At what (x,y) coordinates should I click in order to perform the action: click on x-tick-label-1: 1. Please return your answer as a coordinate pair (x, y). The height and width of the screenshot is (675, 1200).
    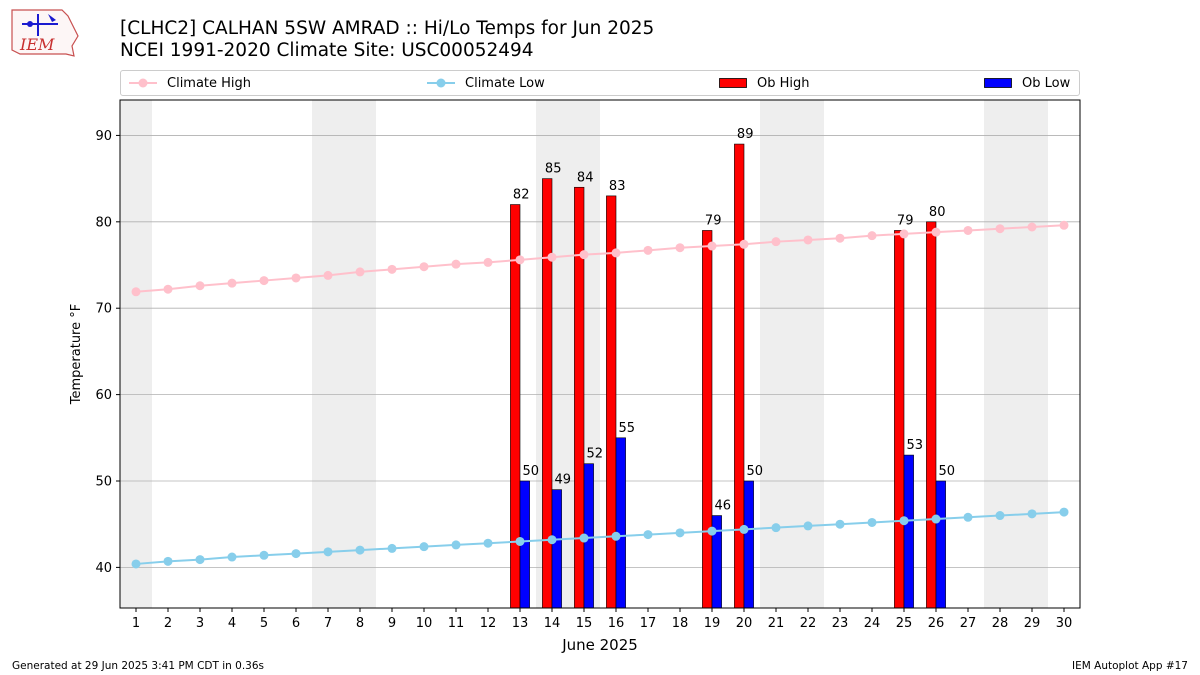
    Looking at the image, I should click on (136, 623).